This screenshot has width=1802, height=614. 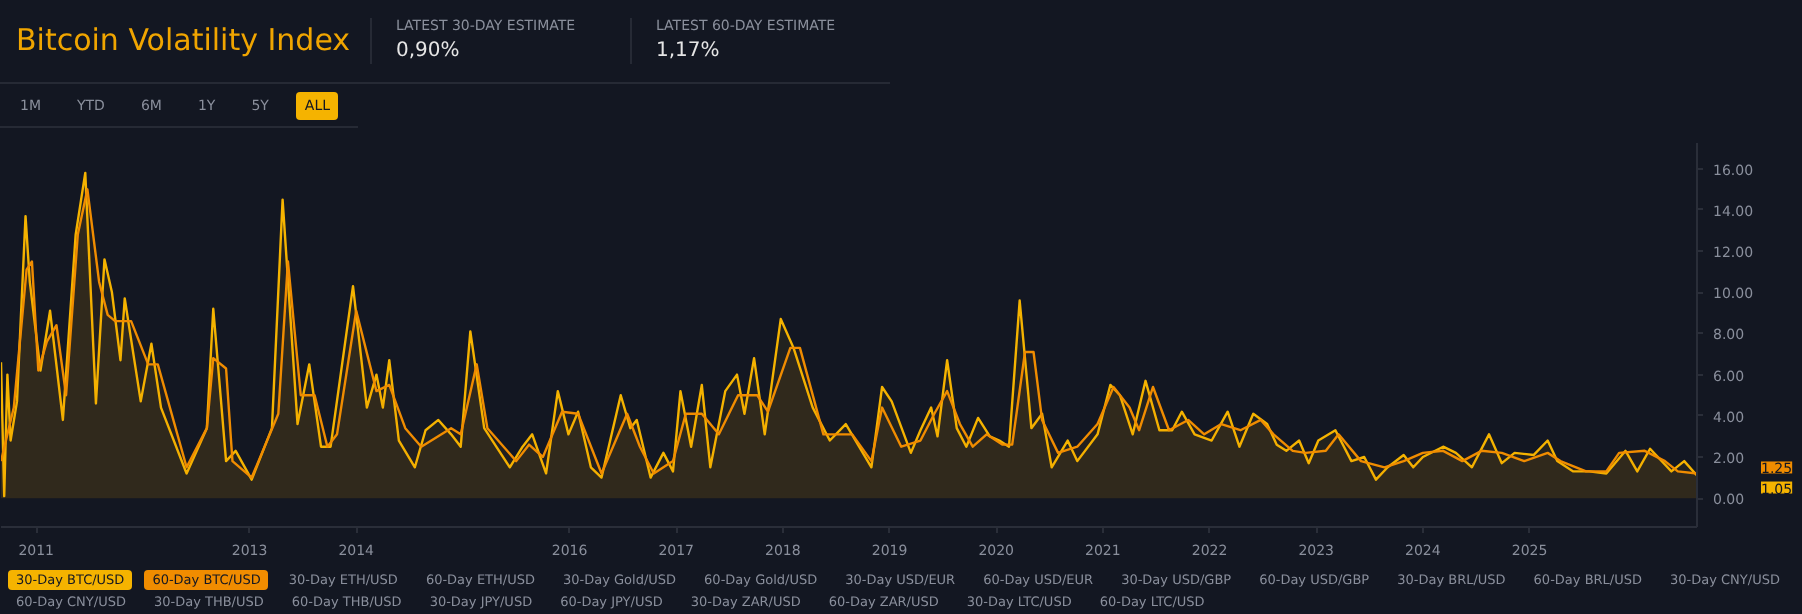 What do you see at coordinates (689, 52) in the screenshot?
I see `text: 1,17%` at bounding box center [689, 52].